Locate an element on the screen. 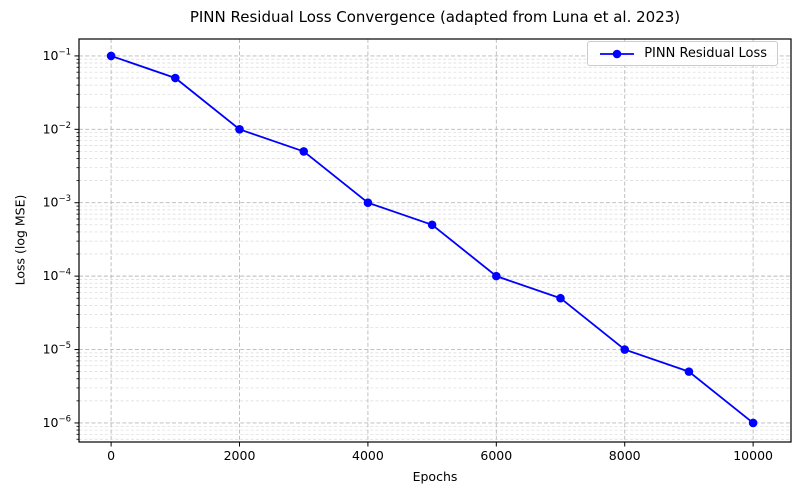 The image size is (800, 500). y-axis-label: Loss (log MSE) is located at coordinates (20, 240).